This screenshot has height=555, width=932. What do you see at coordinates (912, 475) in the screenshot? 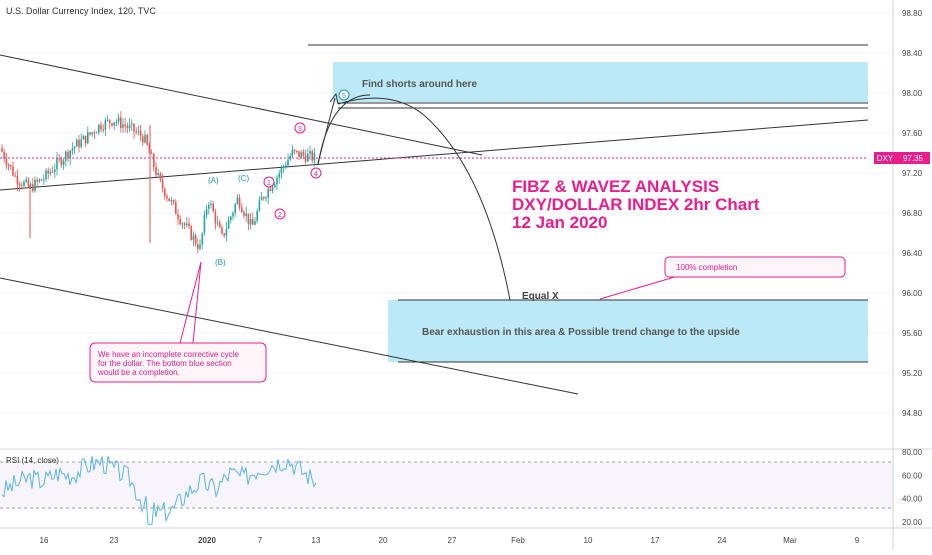
I see `rsi-tick: 60.00` at bounding box center [912, 475].